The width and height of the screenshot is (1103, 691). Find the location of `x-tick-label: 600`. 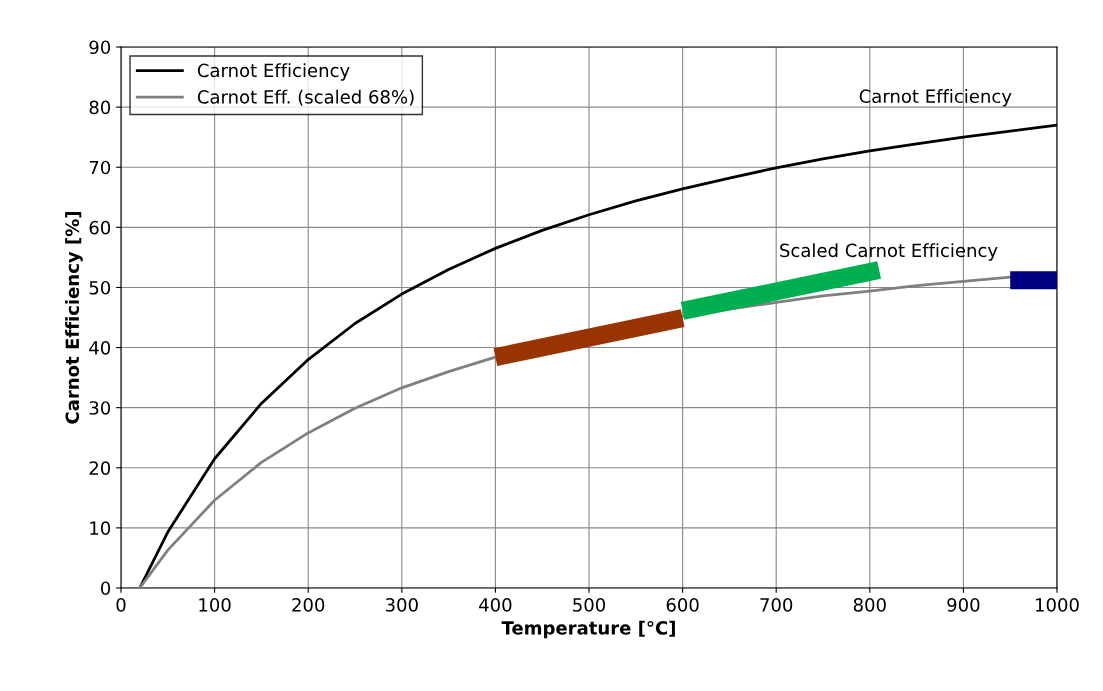

x-tick-label: 600 is located at coordinates (682, 605).